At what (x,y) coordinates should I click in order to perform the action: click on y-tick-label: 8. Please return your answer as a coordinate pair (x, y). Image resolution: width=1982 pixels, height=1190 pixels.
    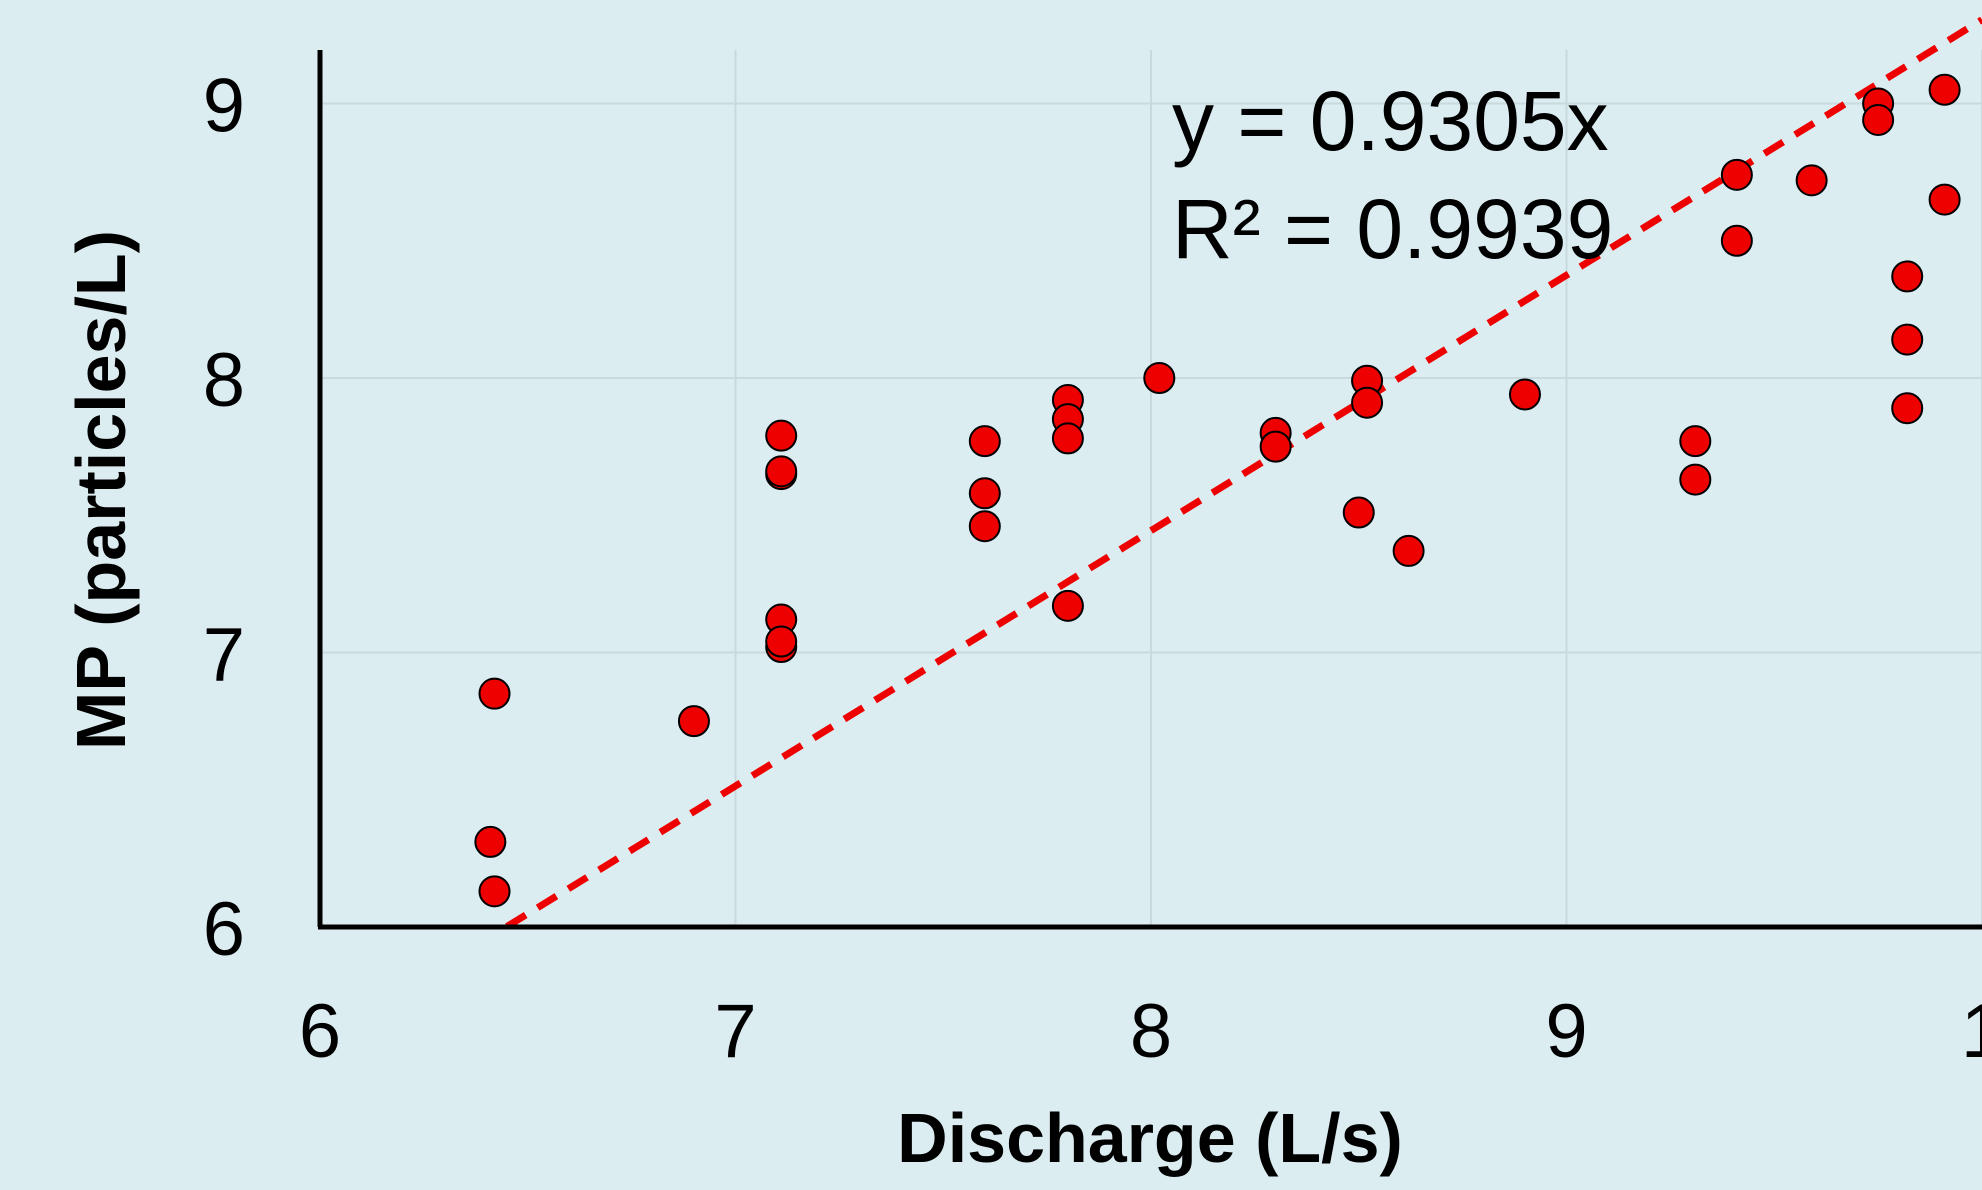
    Looking at the image, I should click on (224, 380).